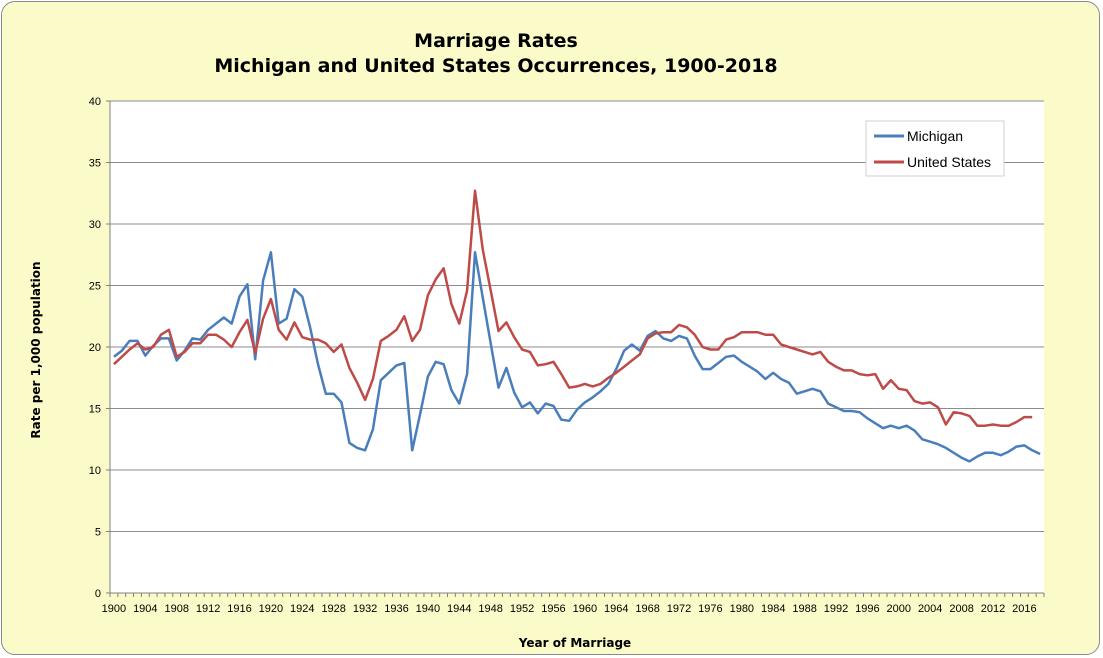 The width and height of the screenshot is (1103, 658). What do you see at coordinates (333, 609) in the screenshot?
I see `x-tick-label: 1928` at bounding box center [333, 609].